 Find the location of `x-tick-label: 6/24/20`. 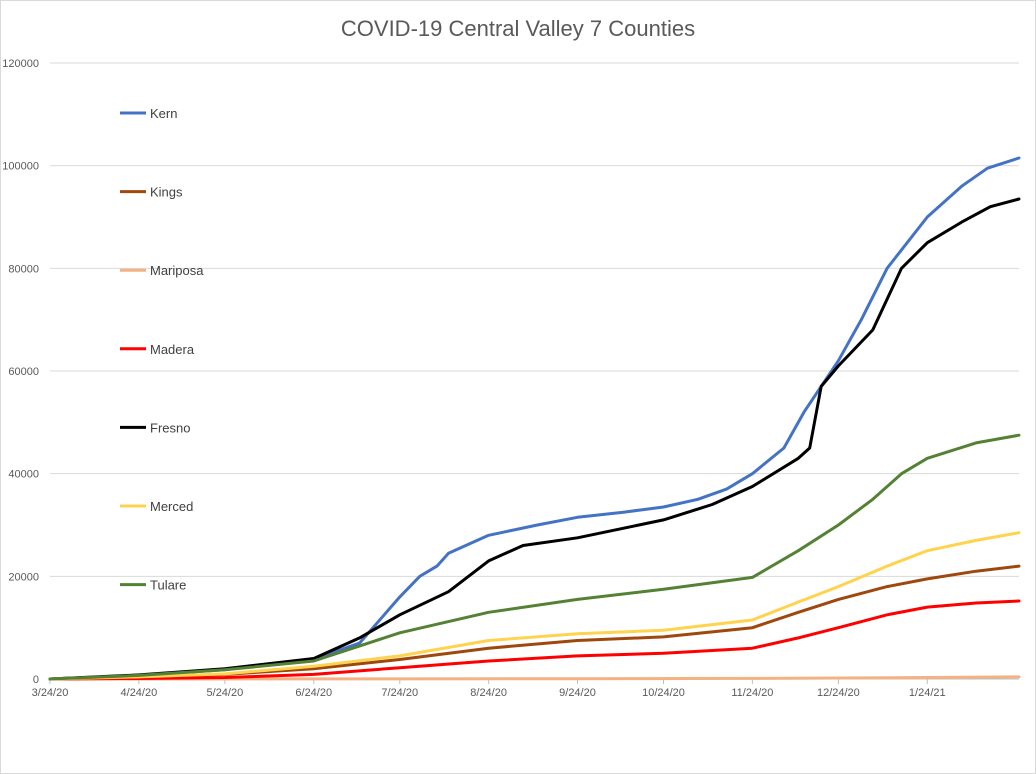

x-tick-label: 6/24/20 is located at coordinates (313, 693).